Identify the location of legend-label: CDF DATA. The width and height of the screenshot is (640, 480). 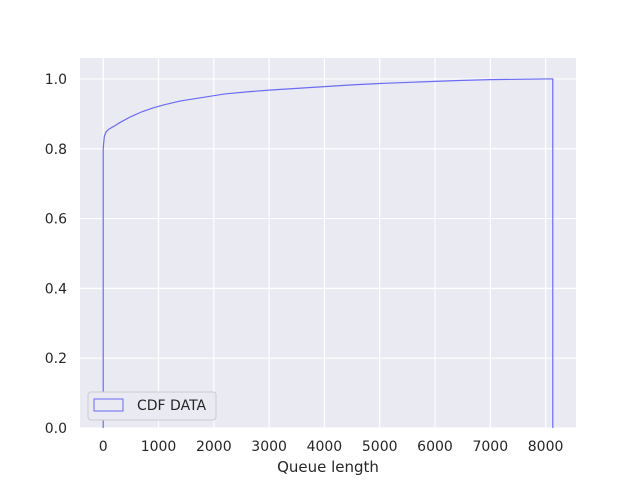
(172, 406).